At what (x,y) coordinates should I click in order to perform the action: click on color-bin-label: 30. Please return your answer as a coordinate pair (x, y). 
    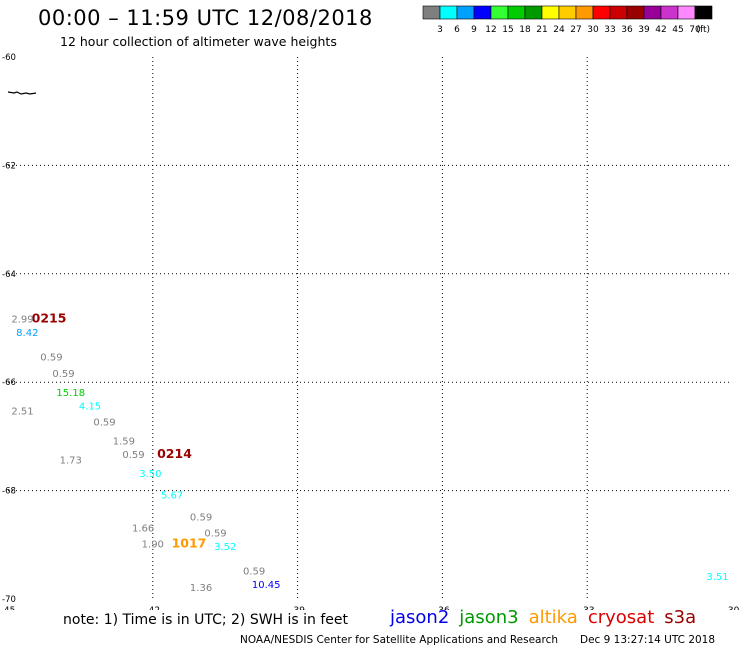
    Looking at the image, I should click on (593, 30).